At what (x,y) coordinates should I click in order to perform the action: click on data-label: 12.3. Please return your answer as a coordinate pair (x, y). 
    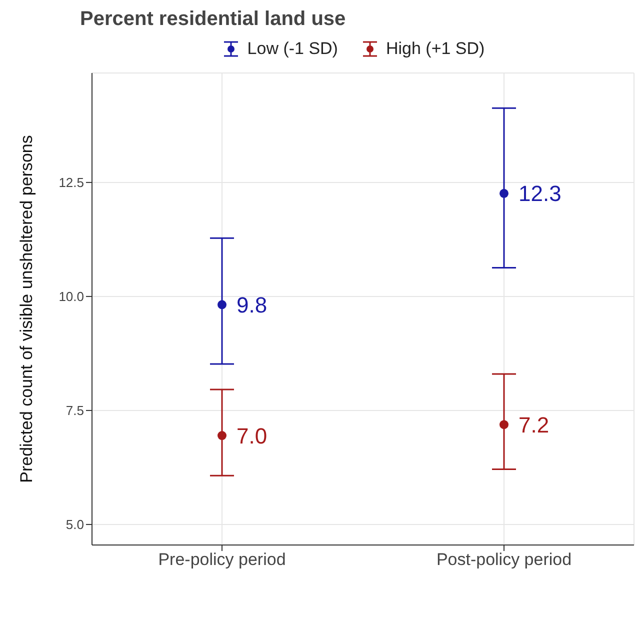
    Looking at the image, I should click on (540, 193).